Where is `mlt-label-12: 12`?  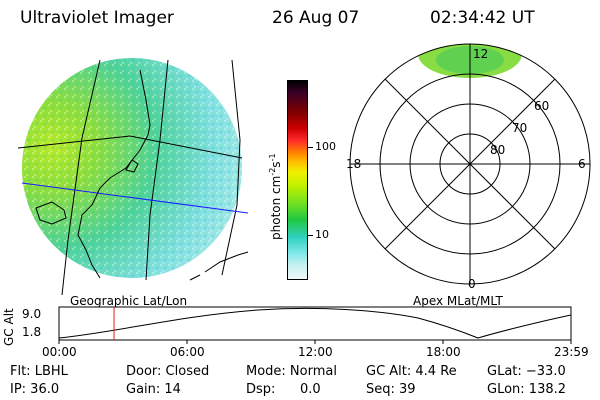 mlt-label-12: 12 is located at coordinates (480, 54).